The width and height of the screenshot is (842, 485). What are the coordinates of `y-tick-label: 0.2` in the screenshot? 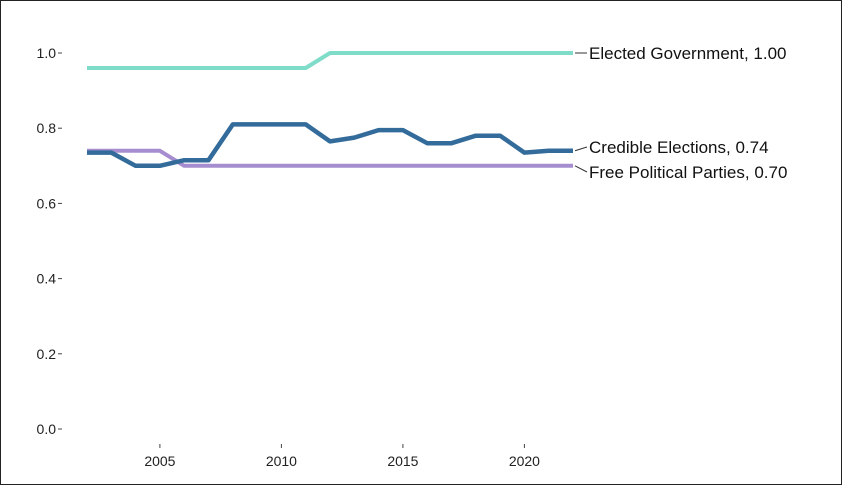 It's located at (47, 354).